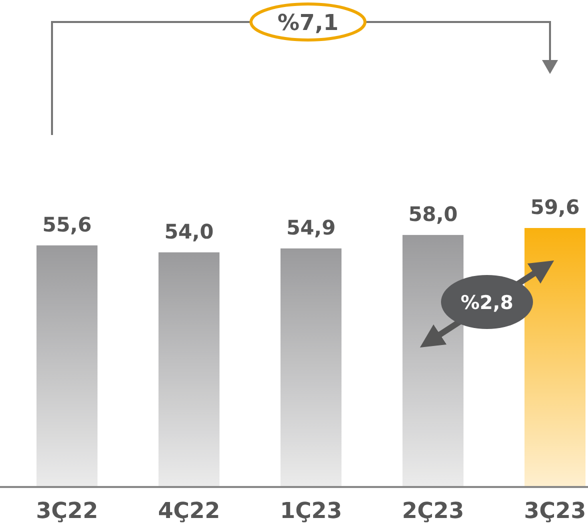 This screenshot has width=588, height=529. I want to click on text: %7,1, so click(308, 23).